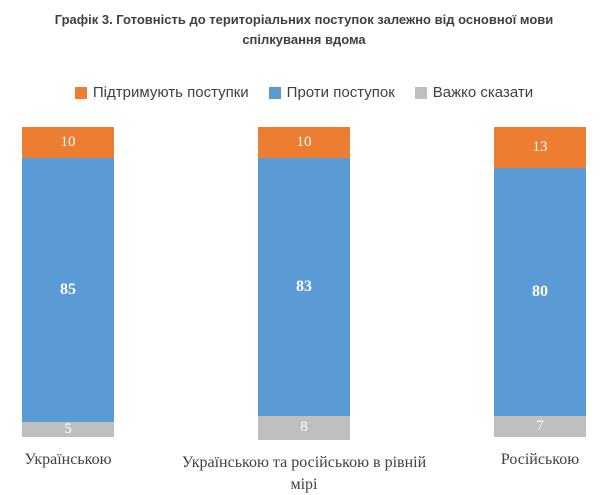 The image size is (608, 495). I want to click on category-label: Російською, so click(540, 460).